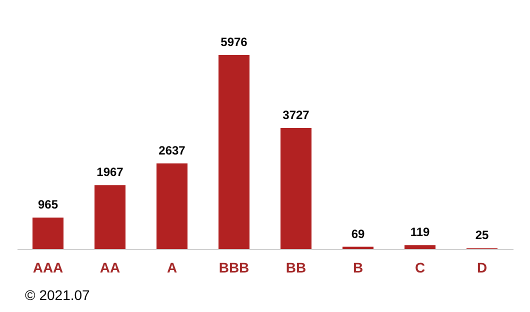  Describe the element at coordinates (482, 235) in the screenshot. I see `data-label: 25` at that location.